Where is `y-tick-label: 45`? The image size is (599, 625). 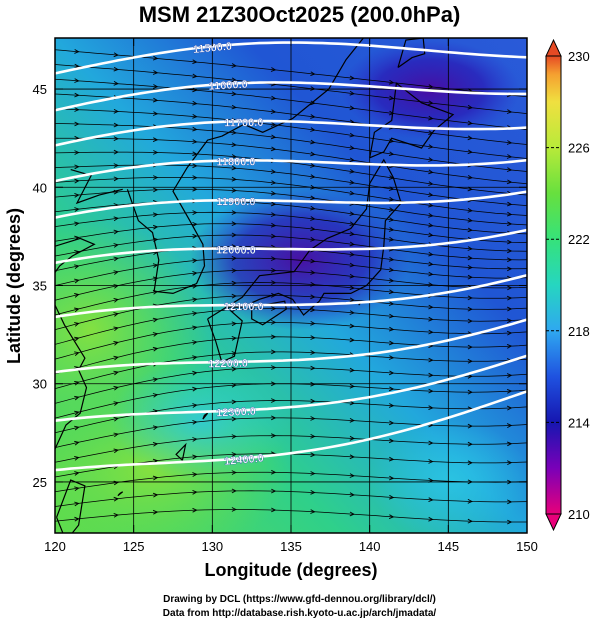
y-tick-label: 45 is located at coordinates (40, 89).